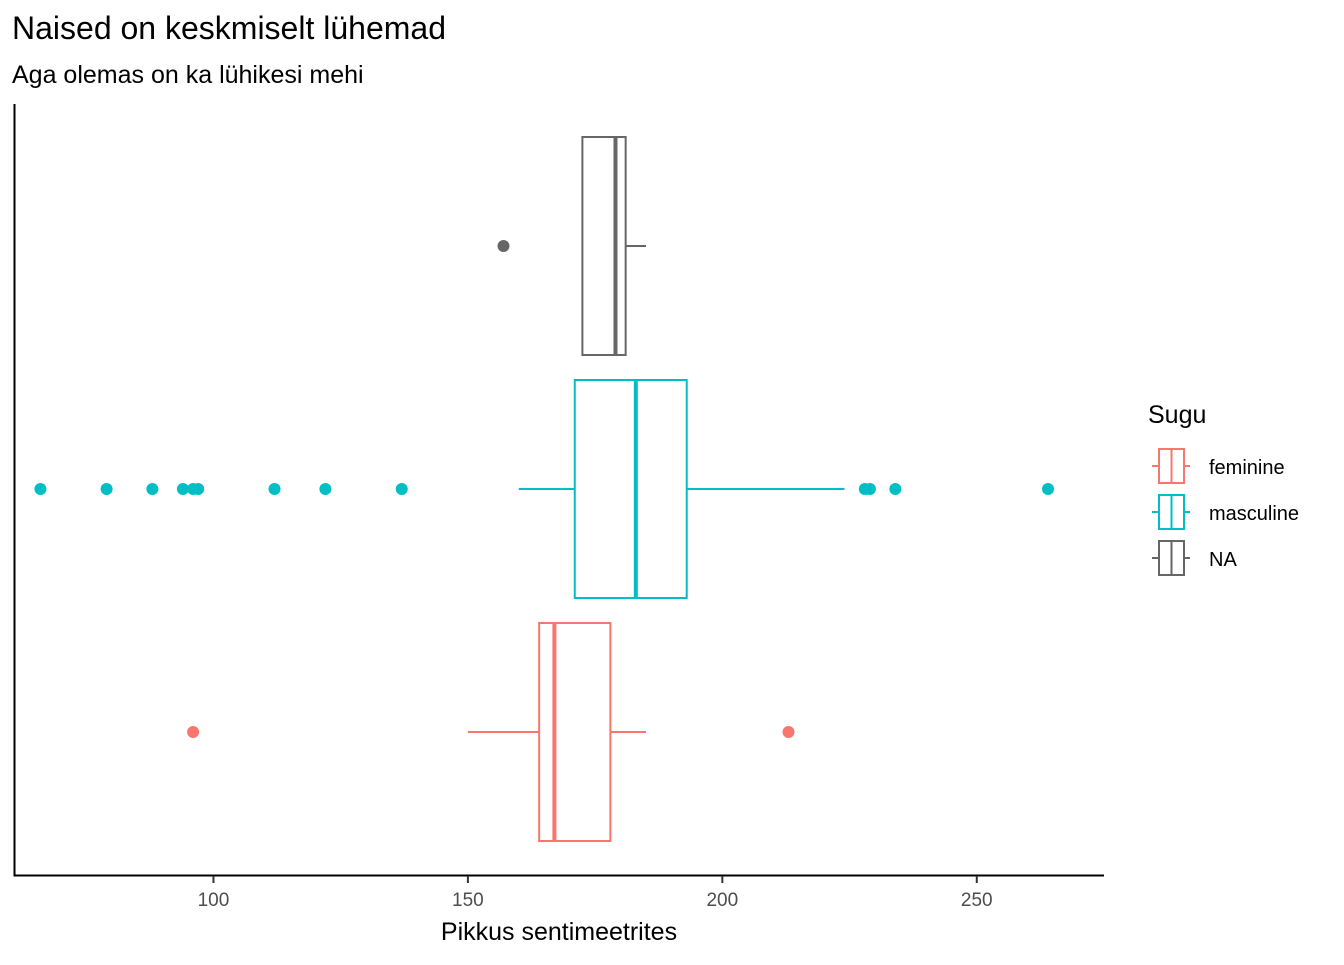  Describe the element at coordinates (214, 900) in the screenshot. I see `x-tick-label: 100` at that location.